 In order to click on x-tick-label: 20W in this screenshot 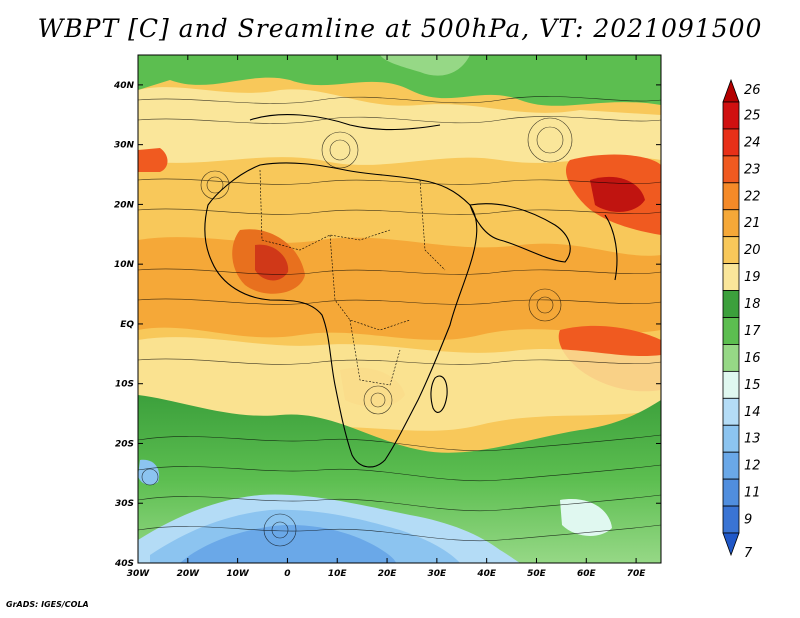, I will do `click(189, 574)`.